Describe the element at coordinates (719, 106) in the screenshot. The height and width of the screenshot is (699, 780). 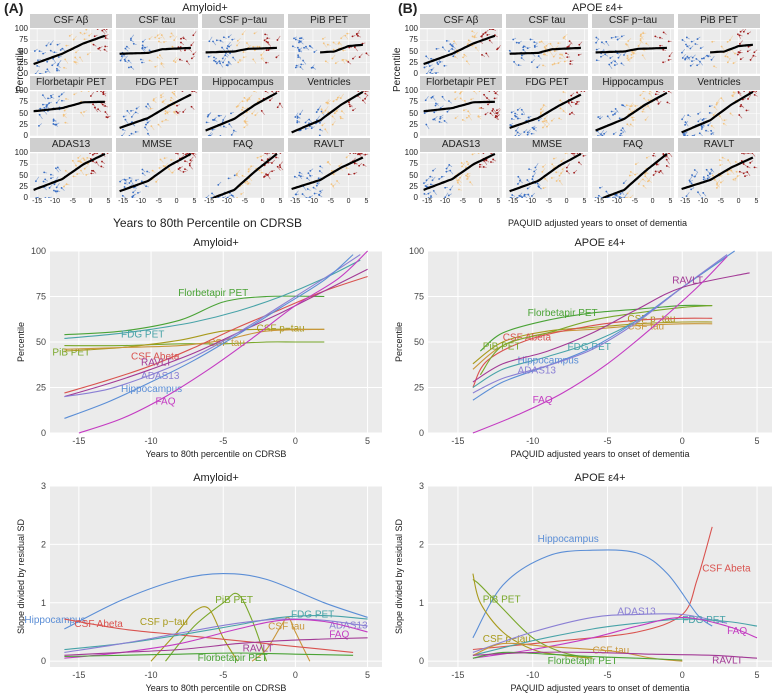
I see `right-facet-ventricles: Ventricles` at that location.